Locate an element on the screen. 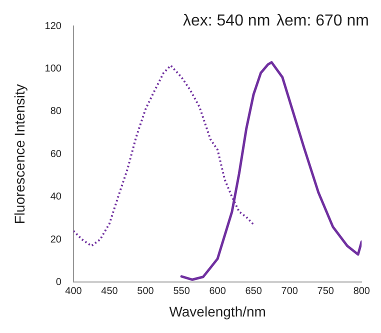  x-tick-label: 600 is located at coordinates (217, 291).